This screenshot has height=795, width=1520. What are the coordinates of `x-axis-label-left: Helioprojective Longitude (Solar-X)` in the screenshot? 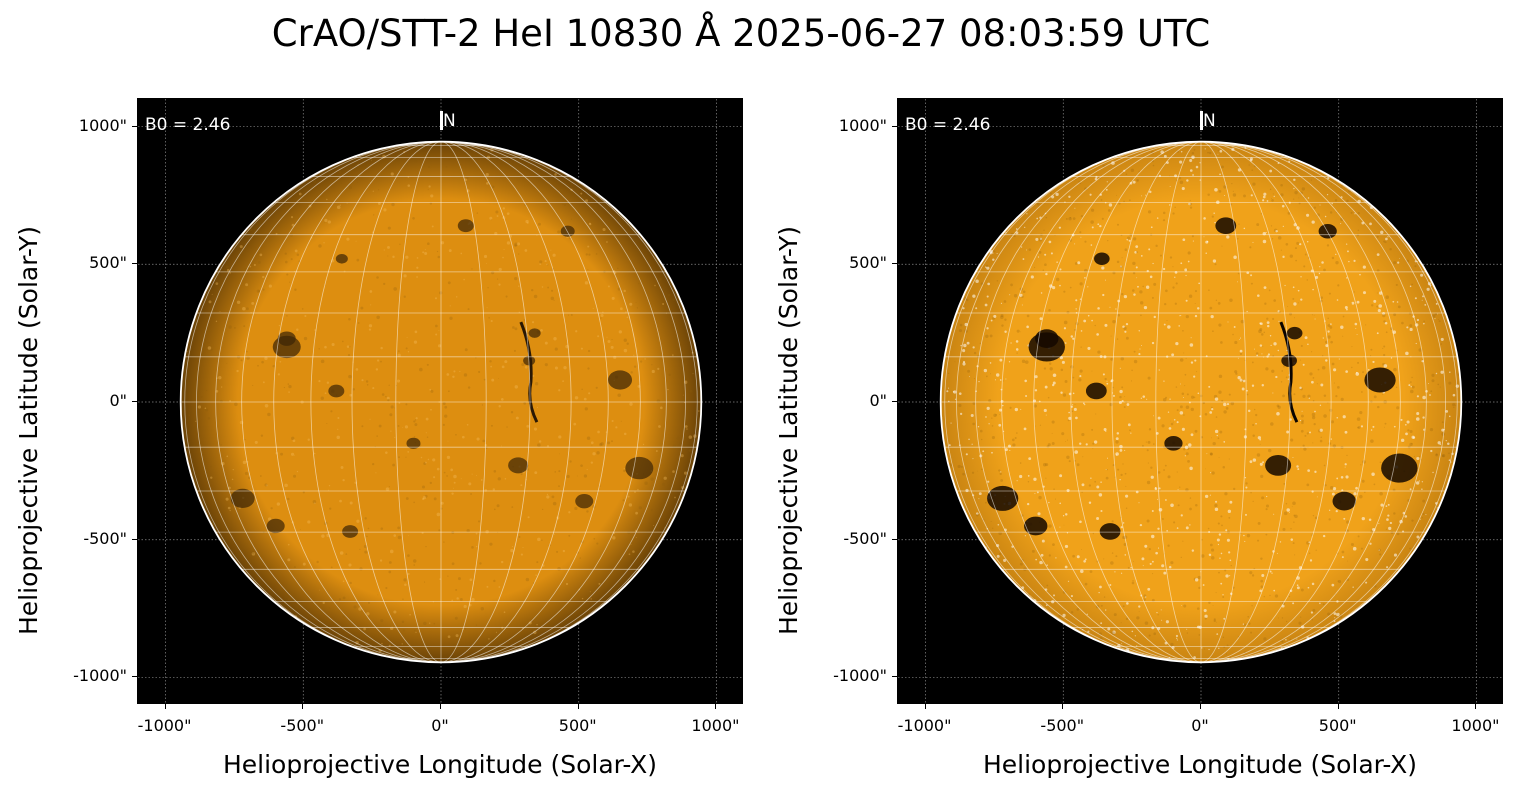 It's located at (439, 764).